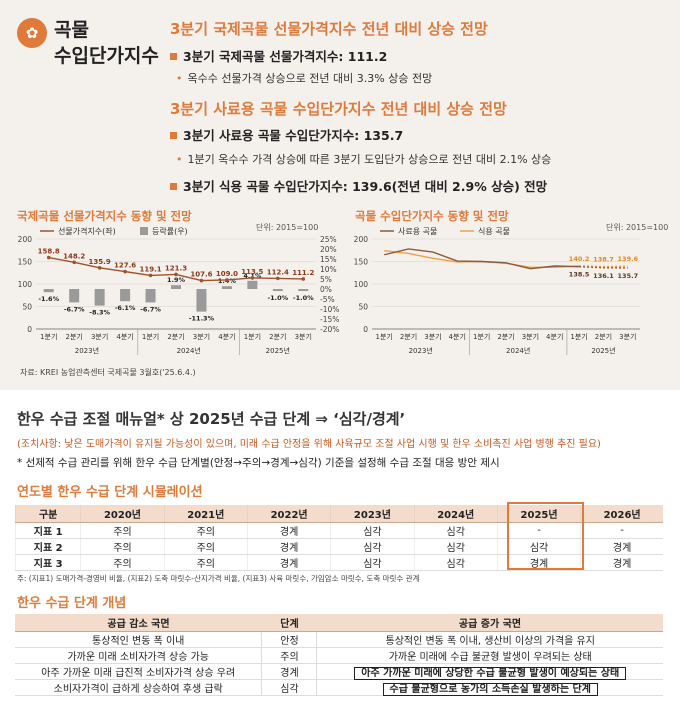 This screenshot has width=680, height=709. Describe the element at coordinates (361, 262) in the screenshot. I see `y-tick: 150` at that location.